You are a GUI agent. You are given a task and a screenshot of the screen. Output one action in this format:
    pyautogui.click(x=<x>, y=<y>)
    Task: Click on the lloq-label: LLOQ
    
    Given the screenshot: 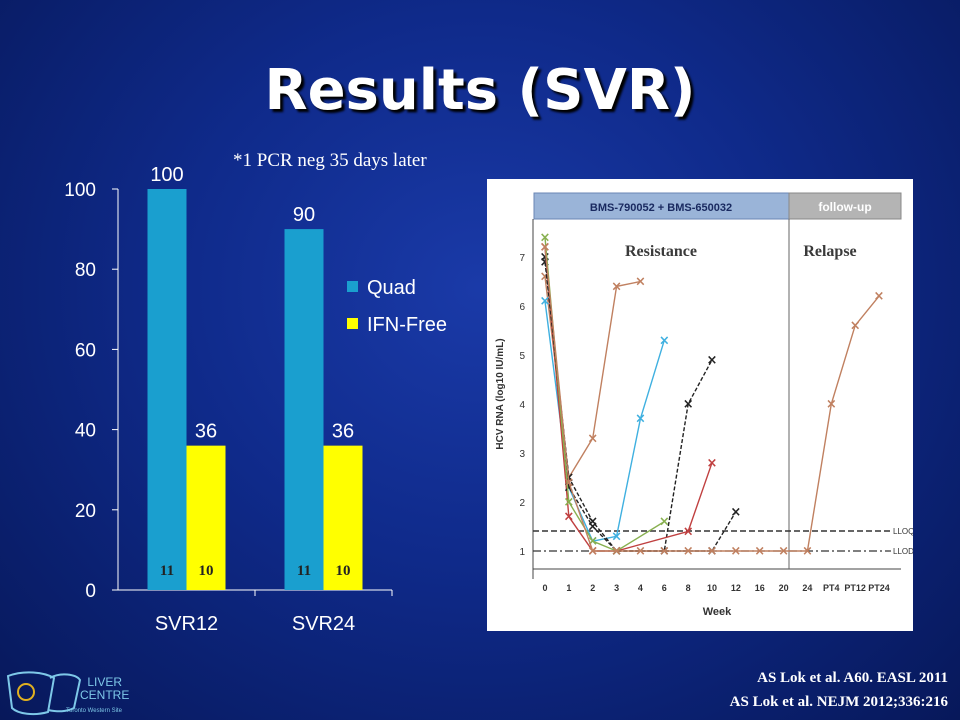 What is the action you would take?
    pyautogui.click(x=903, y=531)
    